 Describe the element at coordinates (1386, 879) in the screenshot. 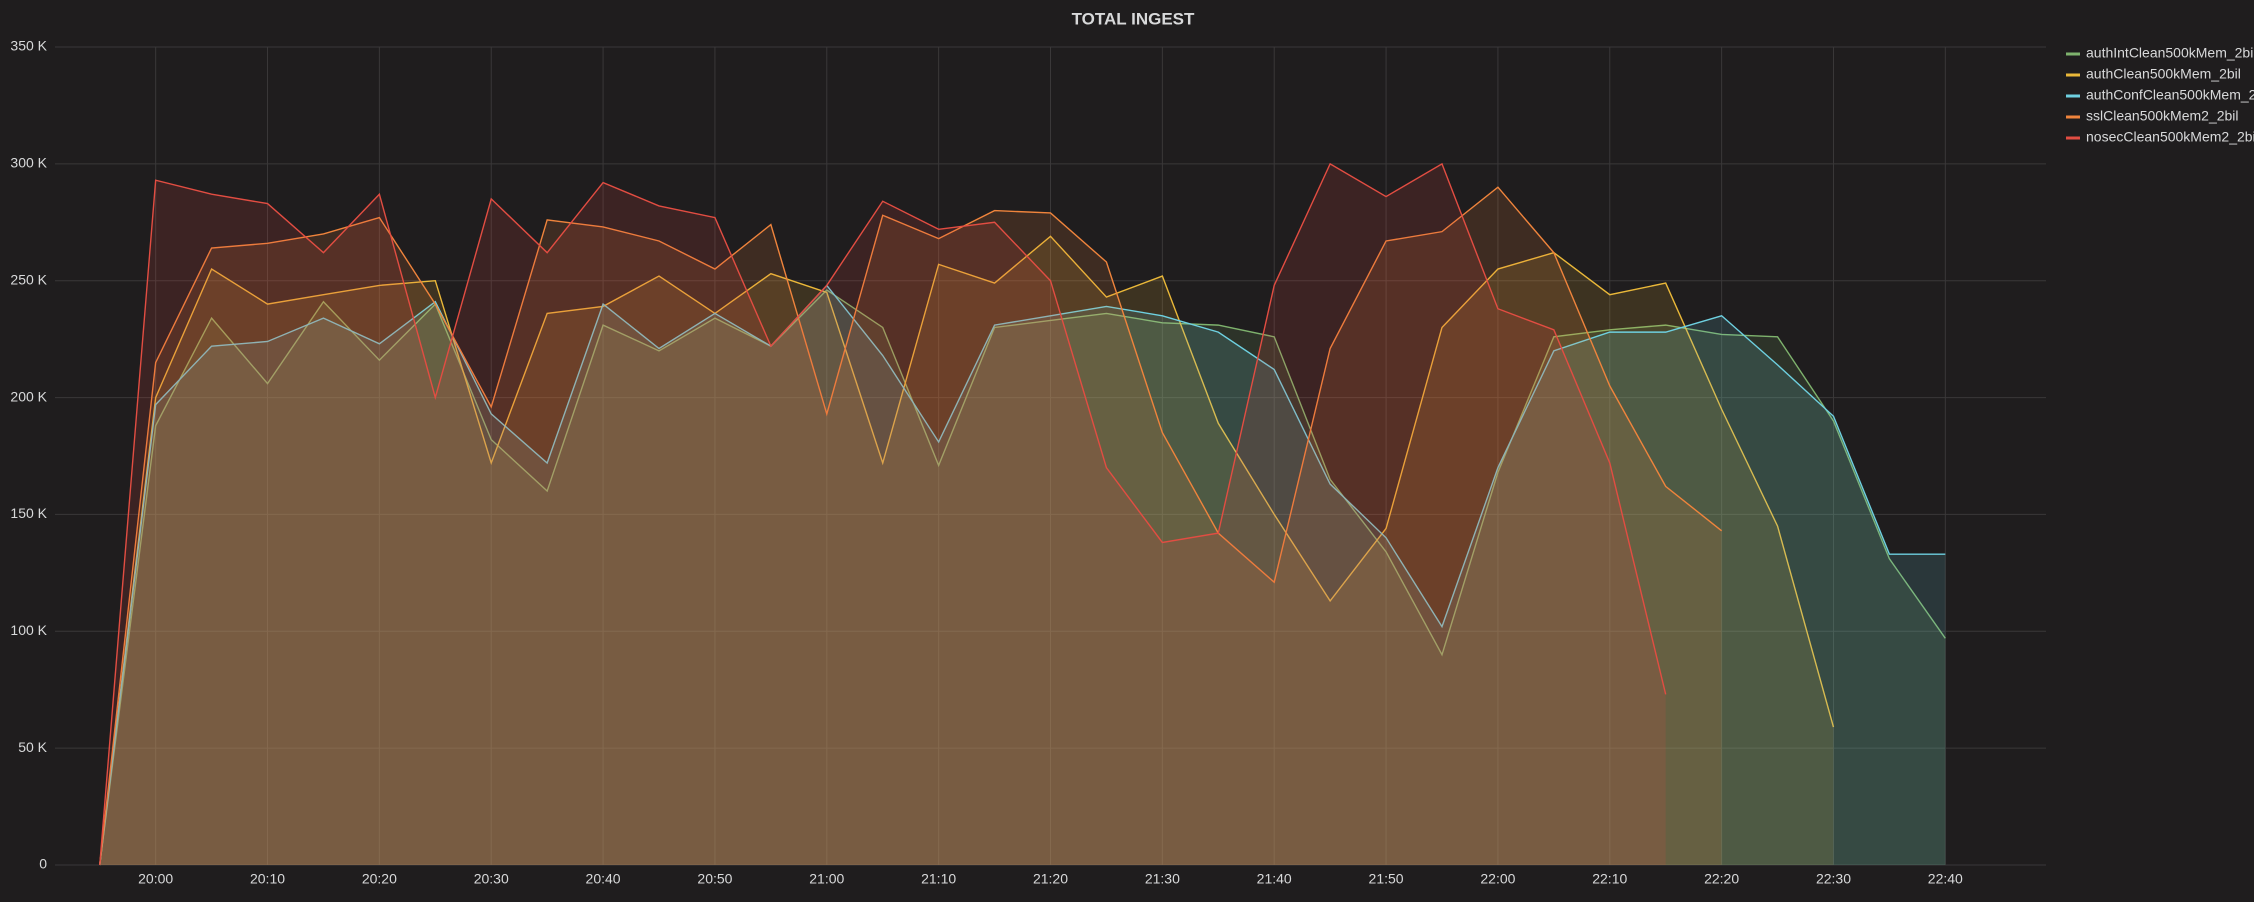

I see `x-tick-label: 21:50` at that location.